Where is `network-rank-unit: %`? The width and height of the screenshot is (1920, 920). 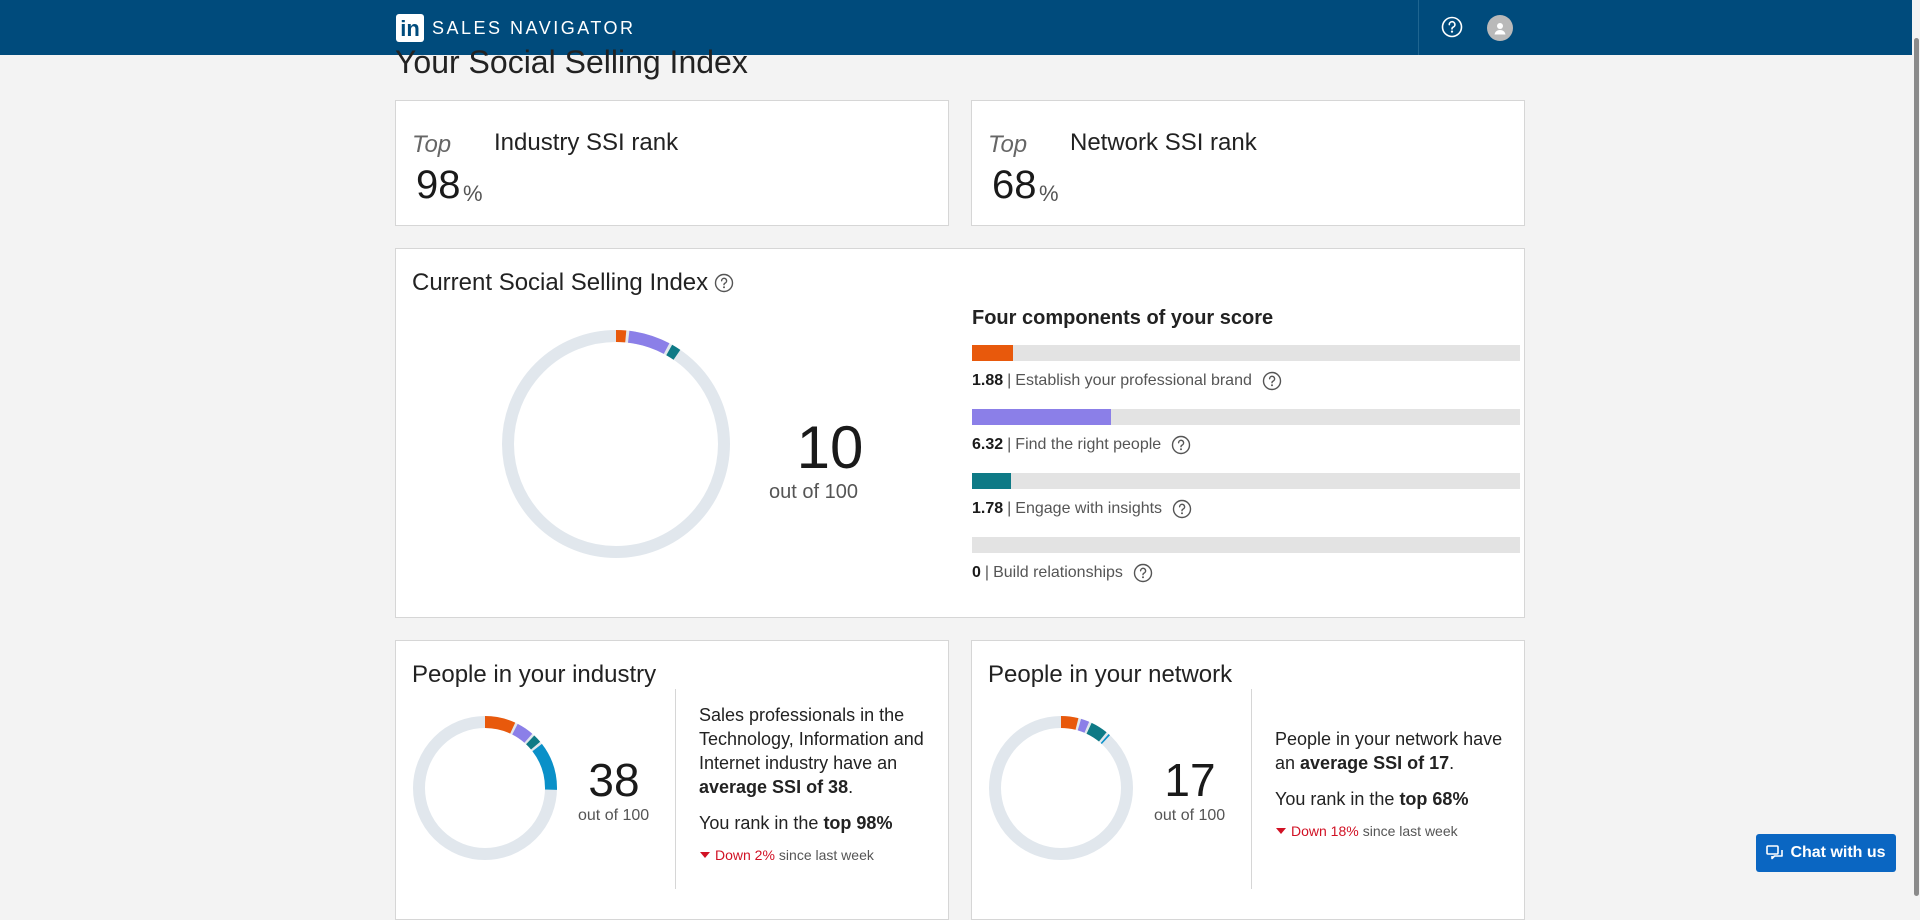
network-rank-unit: % is located at coordinates (1049, 193).